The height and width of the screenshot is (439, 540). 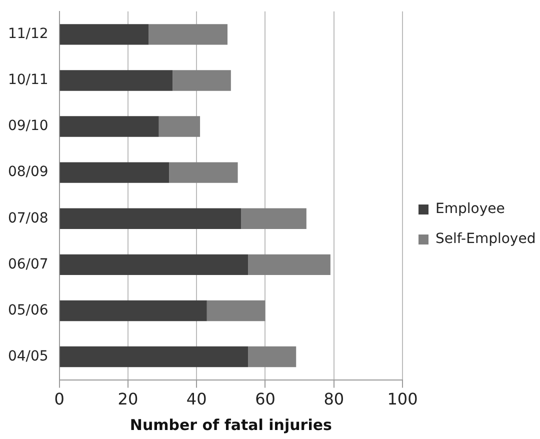 What do you see at coordinates (231, 425) in the screenshot?
I see `x-axis-title: Number of fatal injuries` at bounding box center [231, 425].